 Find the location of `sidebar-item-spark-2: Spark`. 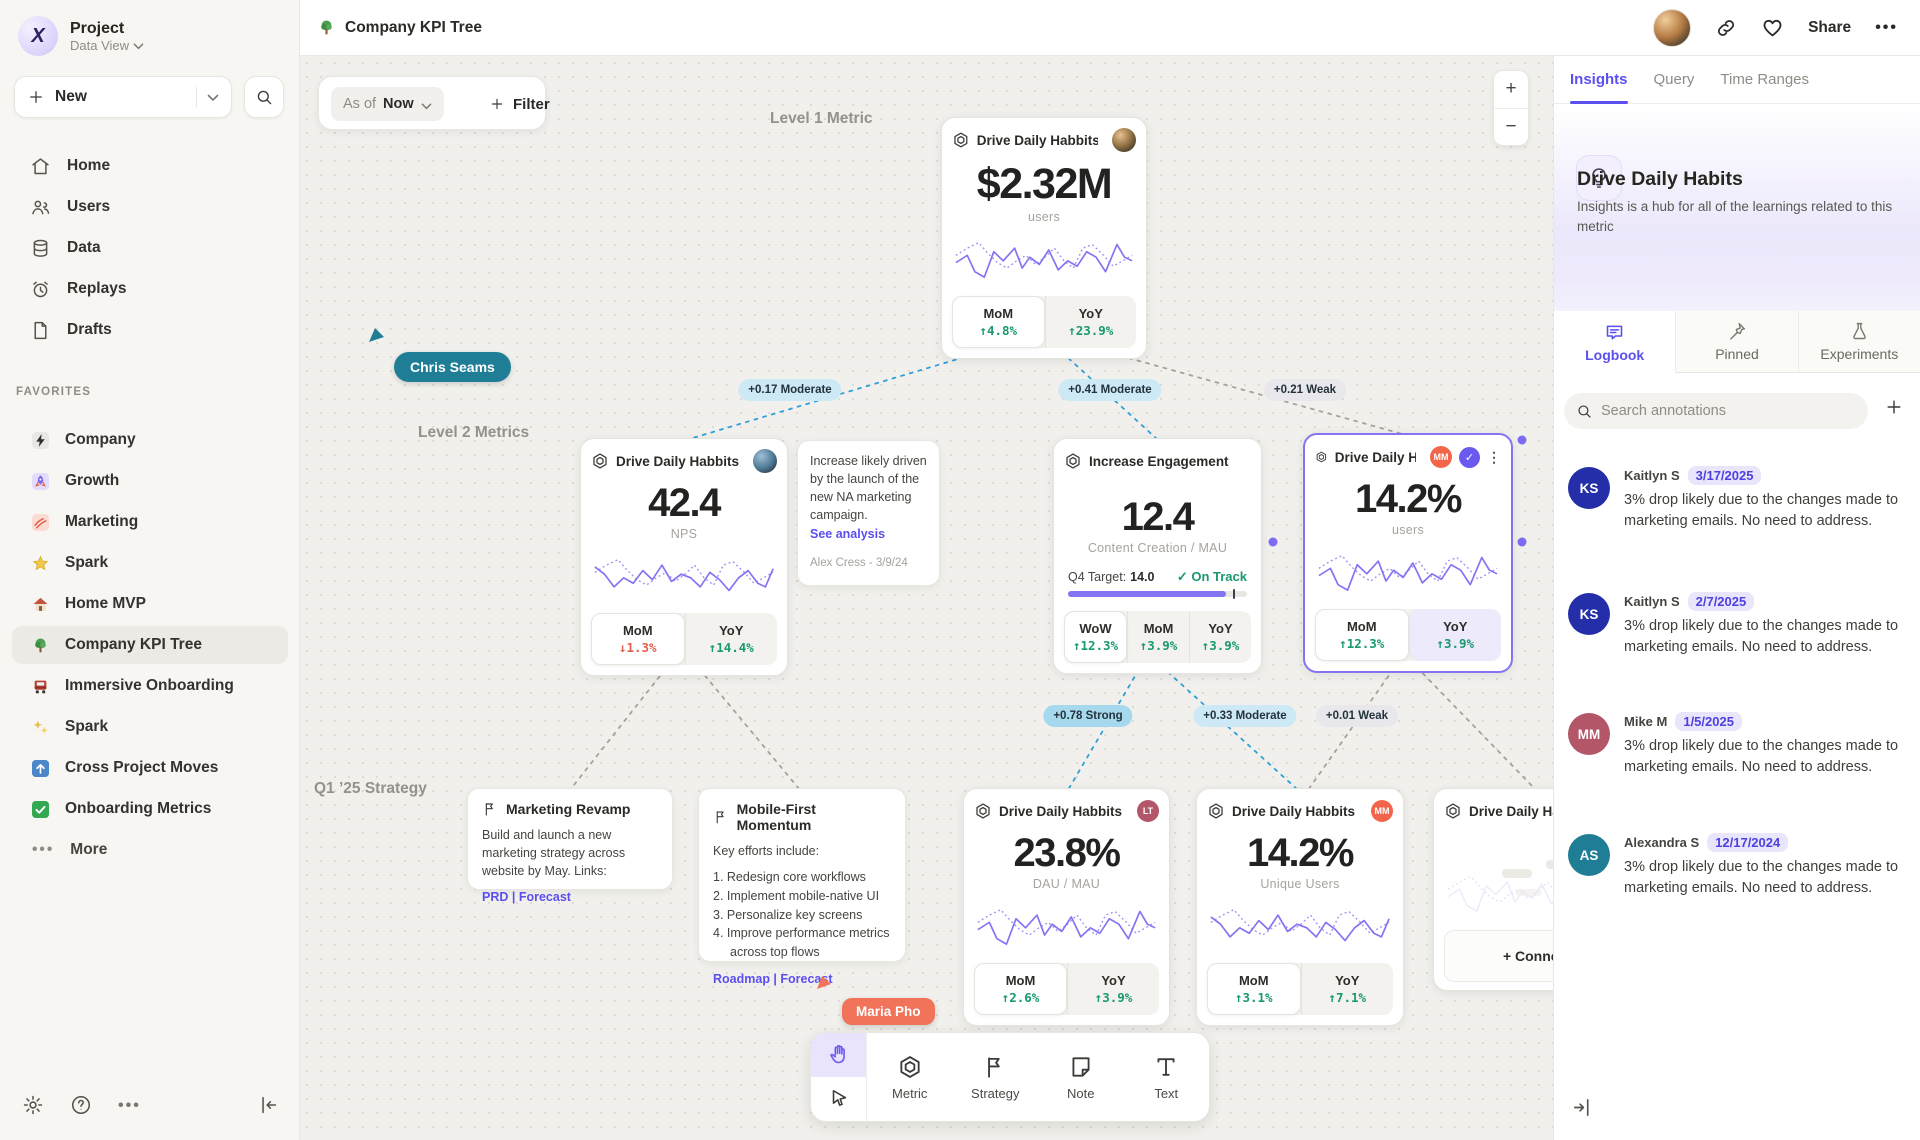

sidebar-item-spark-2: Spark is located at coordinates (150, 727).